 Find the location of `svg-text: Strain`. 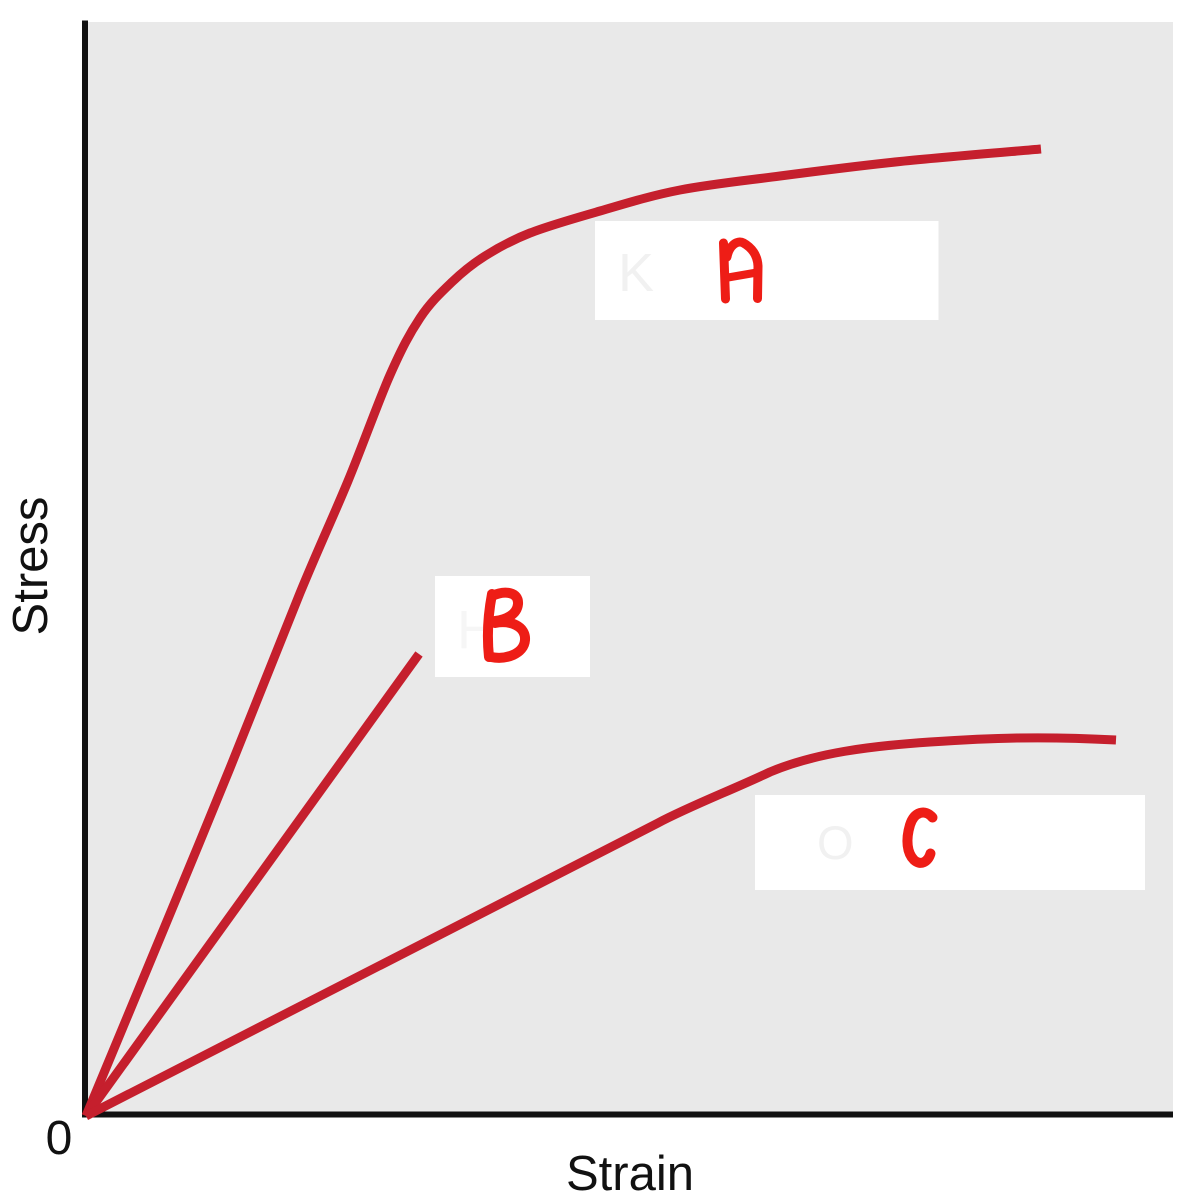

svg-text: Strain is located at coordinates (630, 1173).